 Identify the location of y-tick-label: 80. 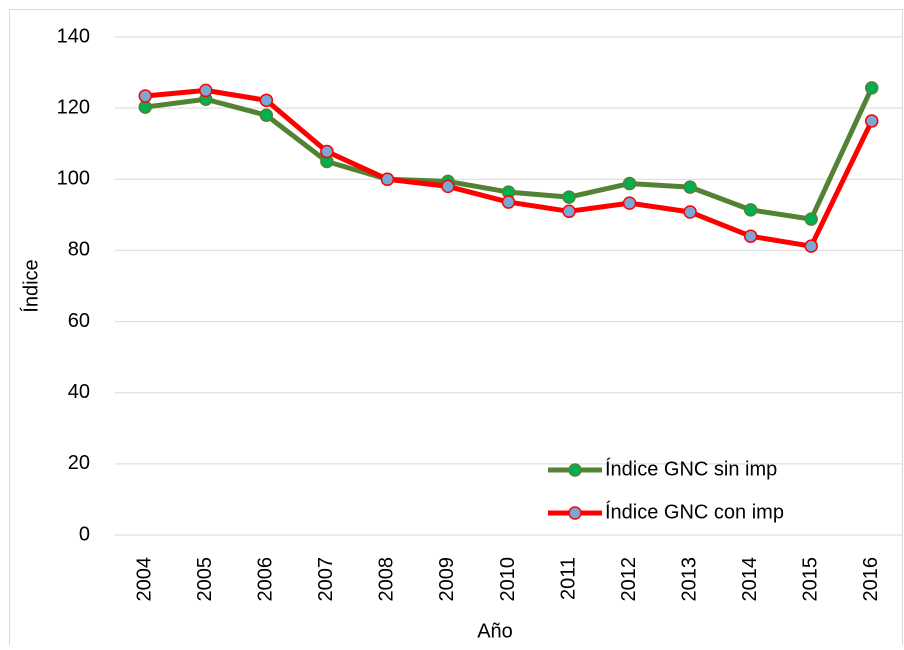
(79, 250).